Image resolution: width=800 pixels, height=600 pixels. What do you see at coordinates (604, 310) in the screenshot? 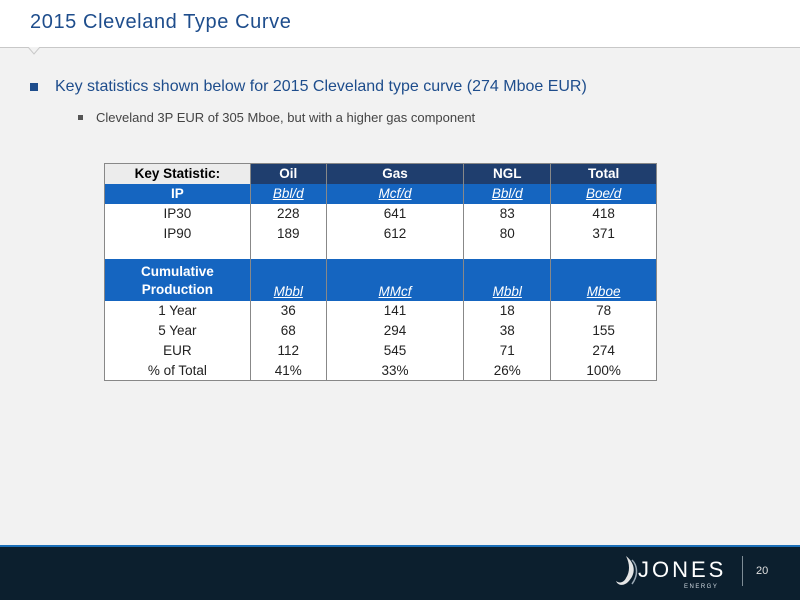
I see `table-cell: 78` at bounding box center [604, 310].